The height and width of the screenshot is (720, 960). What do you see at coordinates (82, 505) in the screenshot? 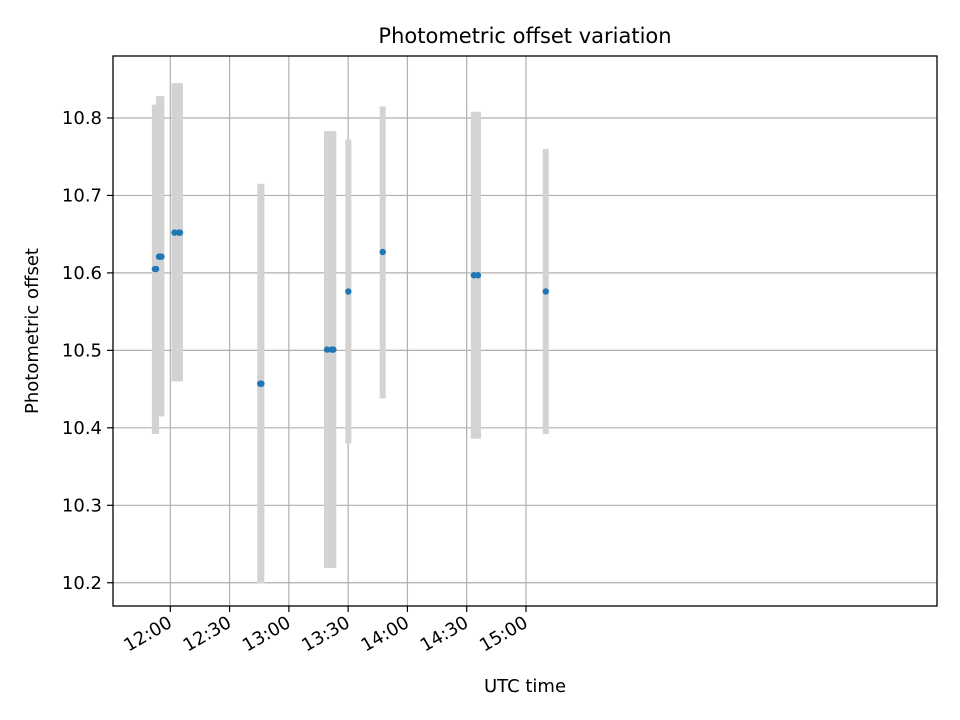
I see `y-tick-label: 10.3` at bounding box center [82, 505].